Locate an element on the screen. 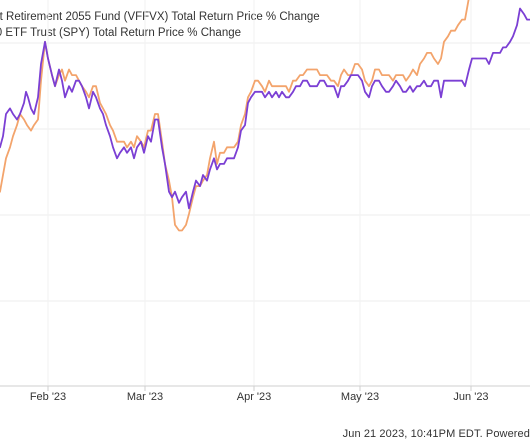 Image resolution: width=530 pixels, height=442 pixels. footer-credit: Jun 21 2023, 10:41PM EDT. Powered is located at coordinates (436, 434).